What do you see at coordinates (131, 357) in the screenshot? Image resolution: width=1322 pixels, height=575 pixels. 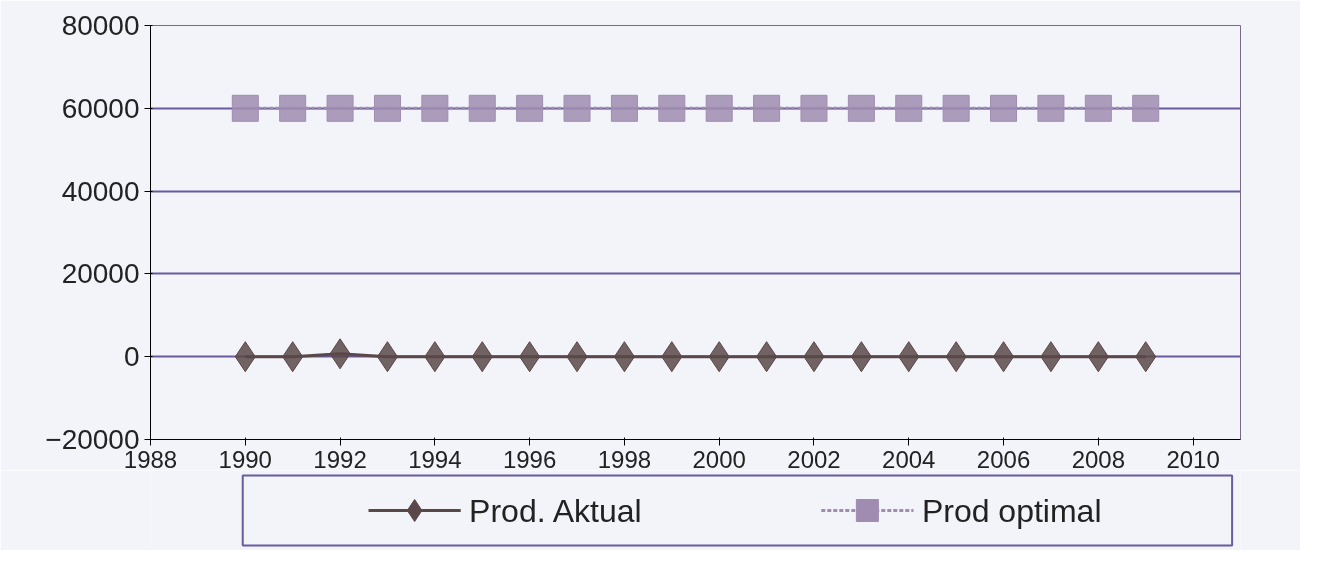 I see `y-tick-label: 0` at bounding box center [131, 357].